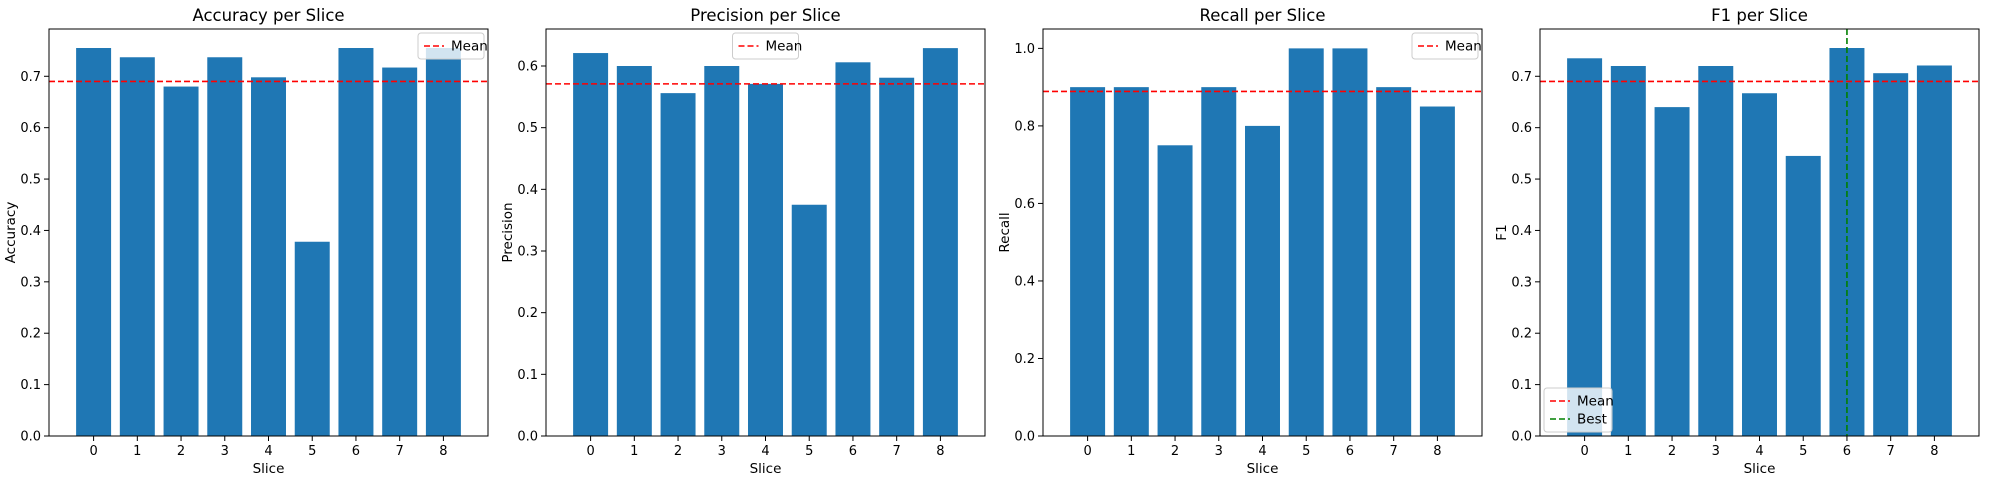 The height and width of the screenshot is (490, 1989). What do you see at coordinates (1005, 232) in the screenshot?
I see `y-axis-label: Recall` at bounding box center [1005, 232].